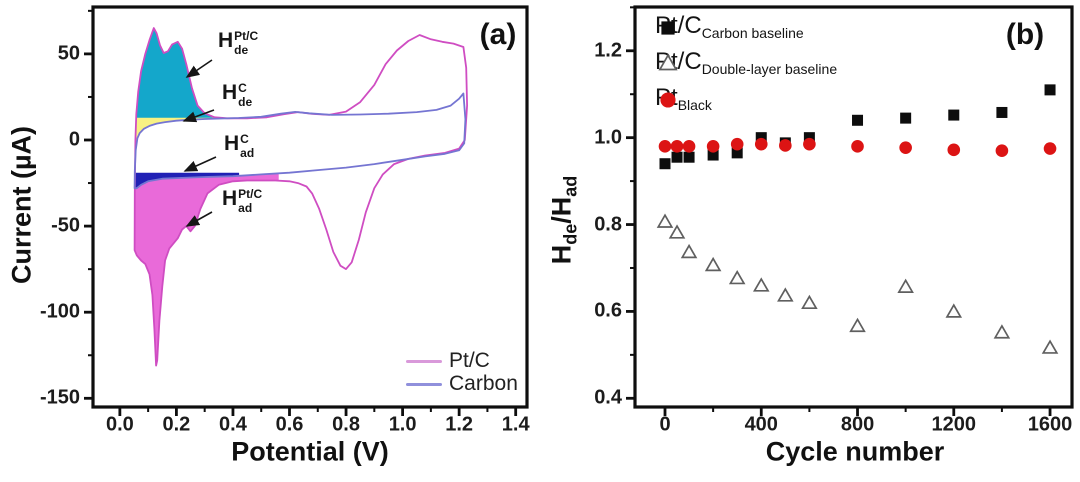  Describe the element at coordinates (570, 186) in the screenshot. I see `ylabel-sub-ad: ad` at that location.